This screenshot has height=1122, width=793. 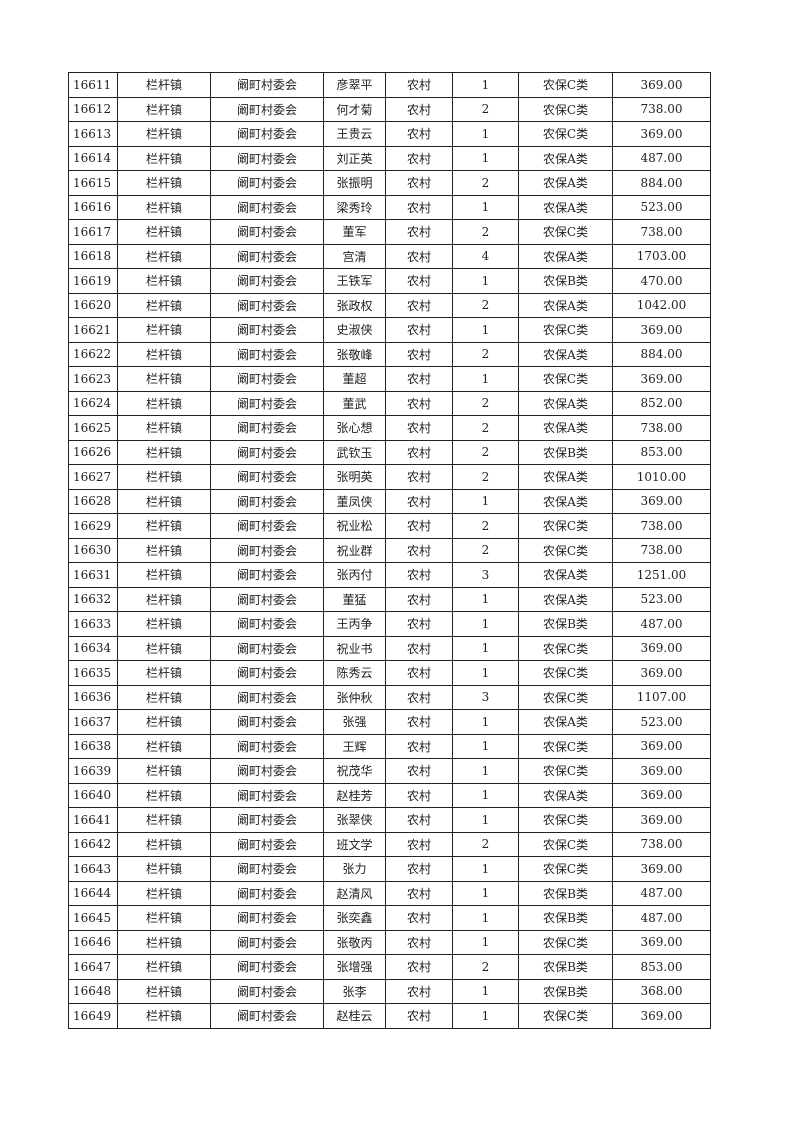 What do you see at coordinates (661, 477) in the screenshot?
I see `amount-cell: 1010.00` at bounding box center [661, 477].